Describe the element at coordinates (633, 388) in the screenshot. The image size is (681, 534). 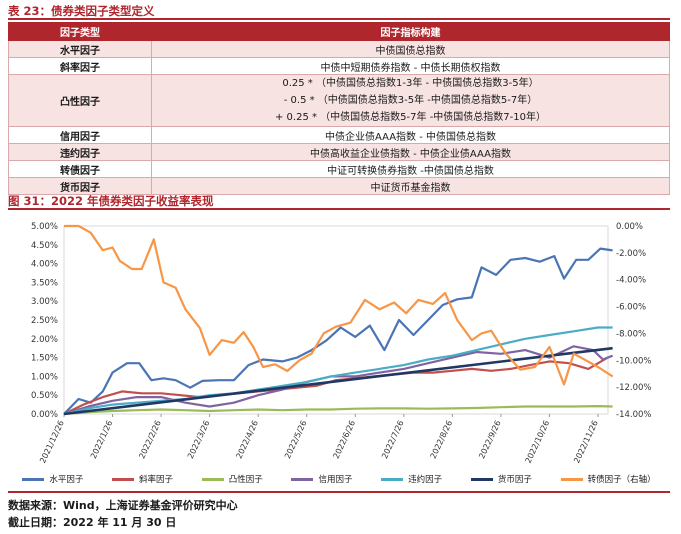
I see `y-right-tick-label: -12.00%` at that location.